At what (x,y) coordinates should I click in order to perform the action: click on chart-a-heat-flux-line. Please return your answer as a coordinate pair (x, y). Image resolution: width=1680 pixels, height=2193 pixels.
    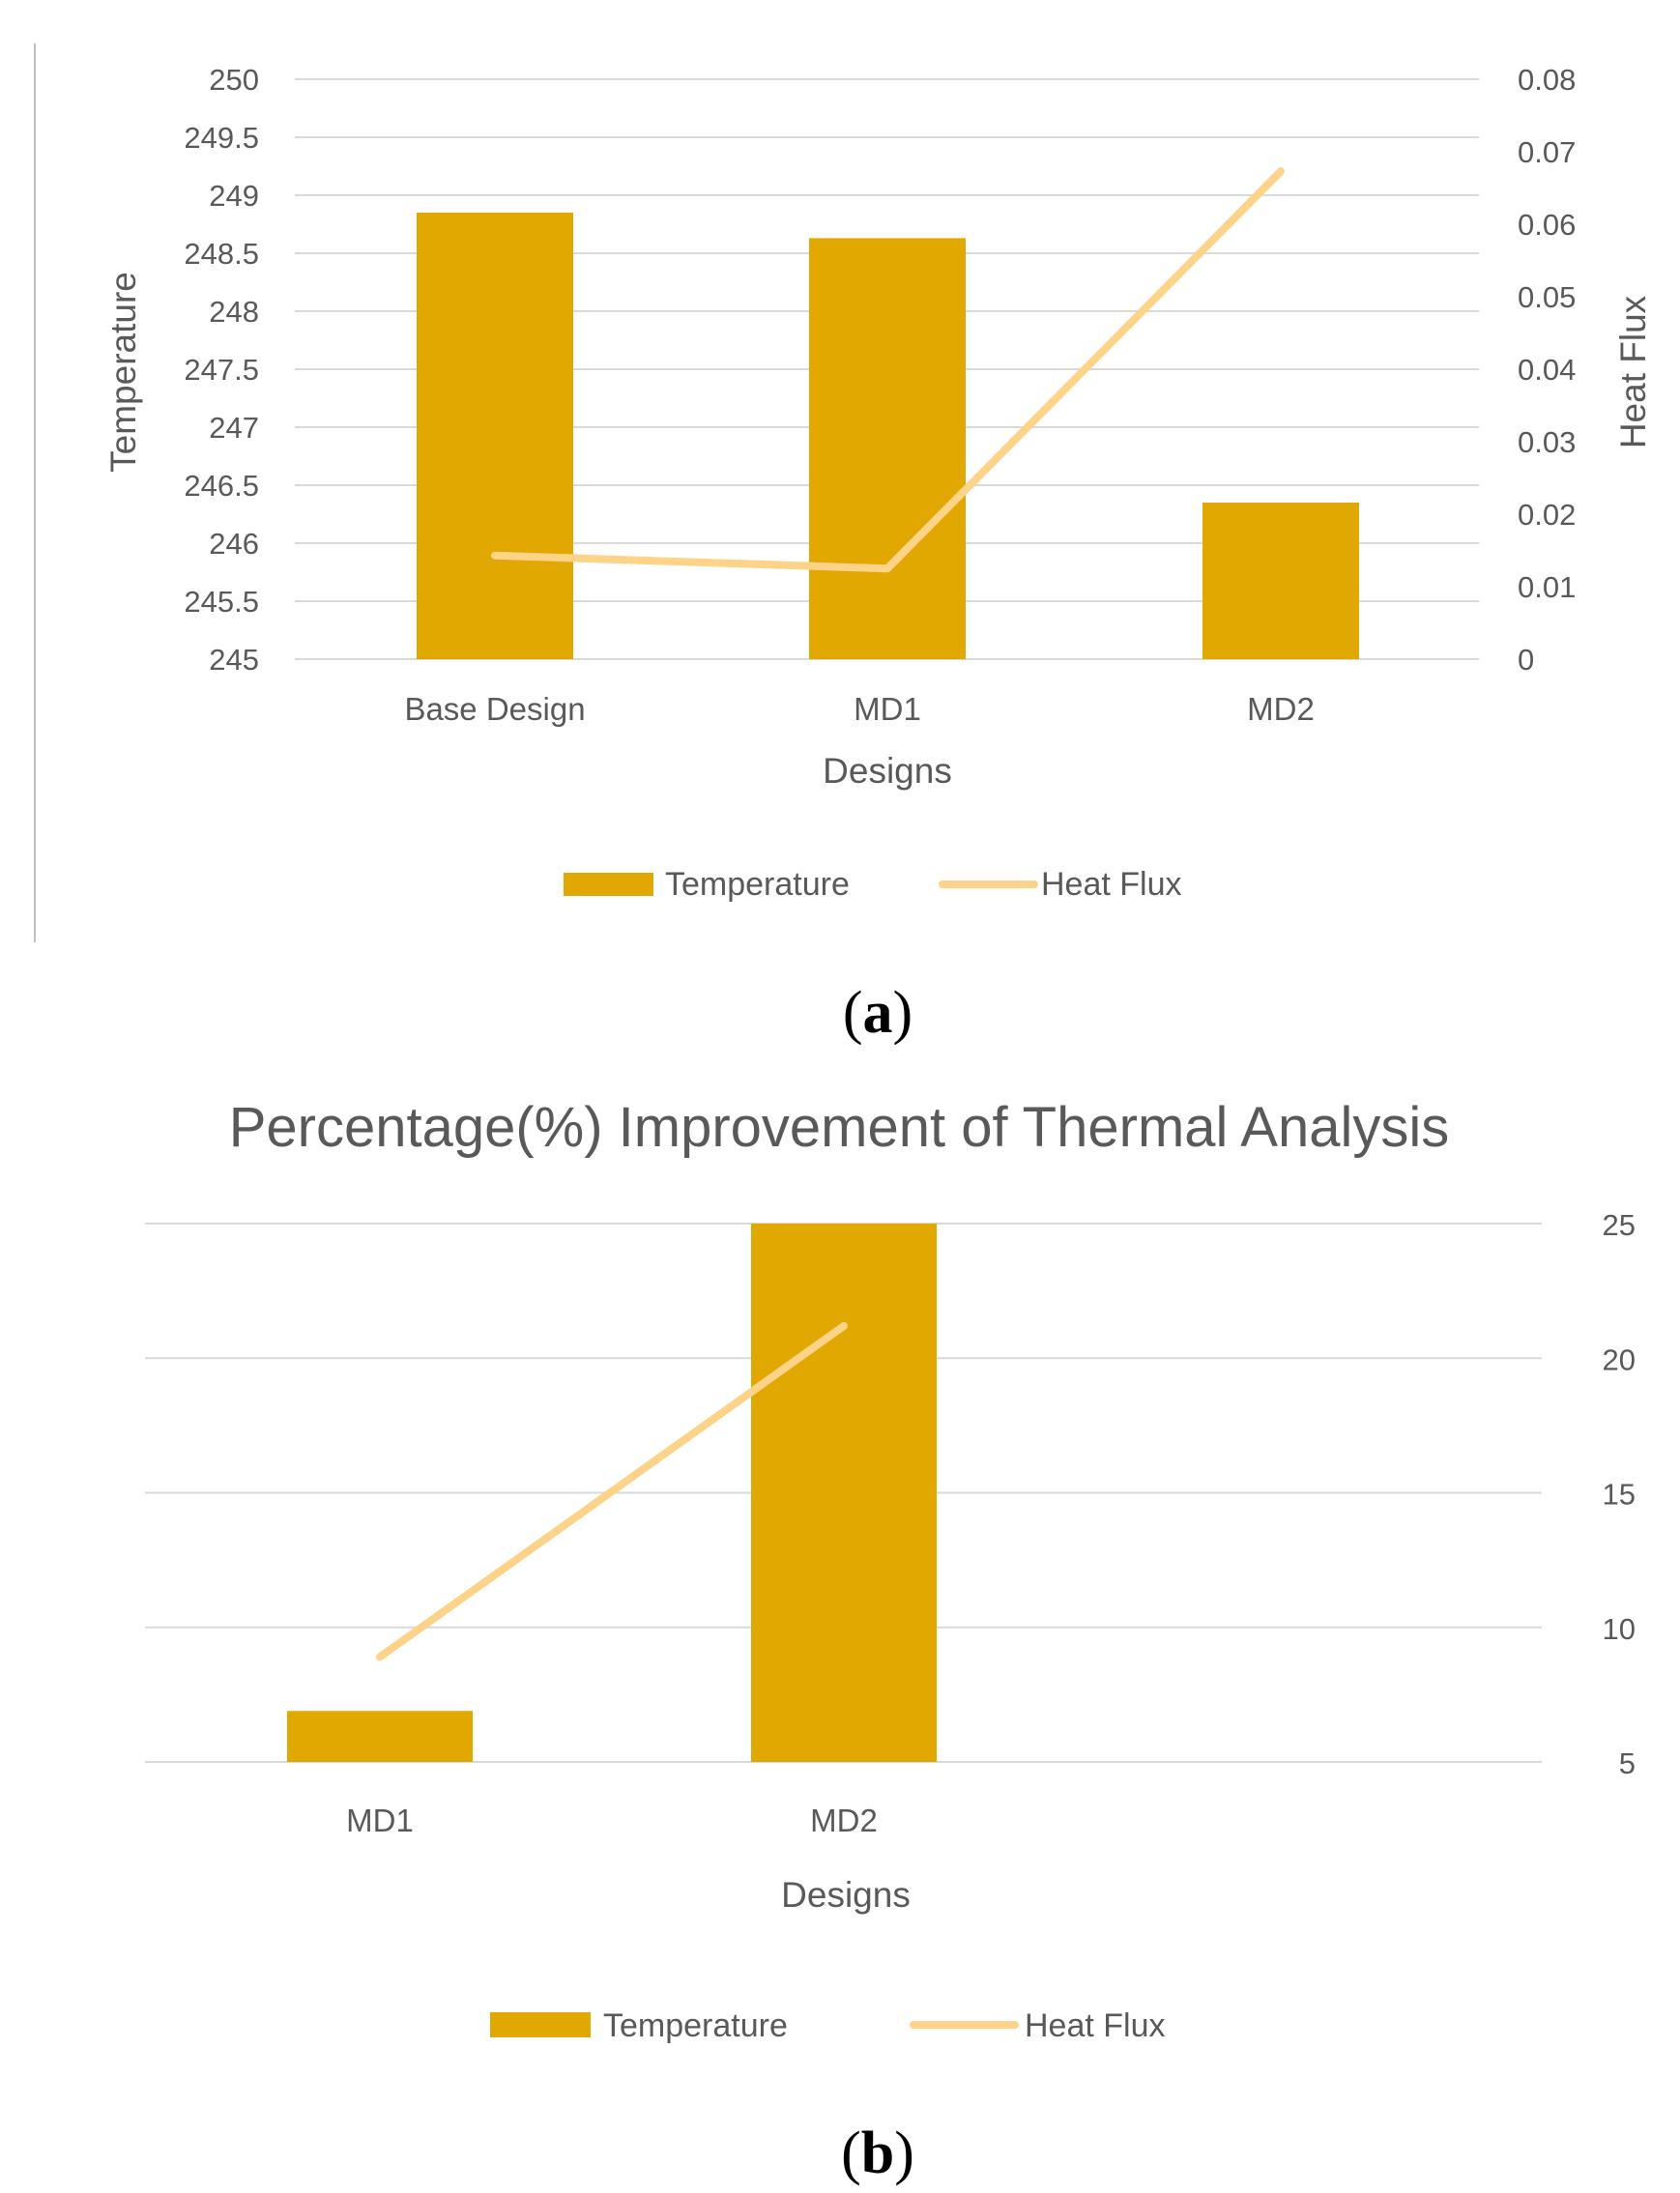
    Looking at the image, I should click on (888, 370).